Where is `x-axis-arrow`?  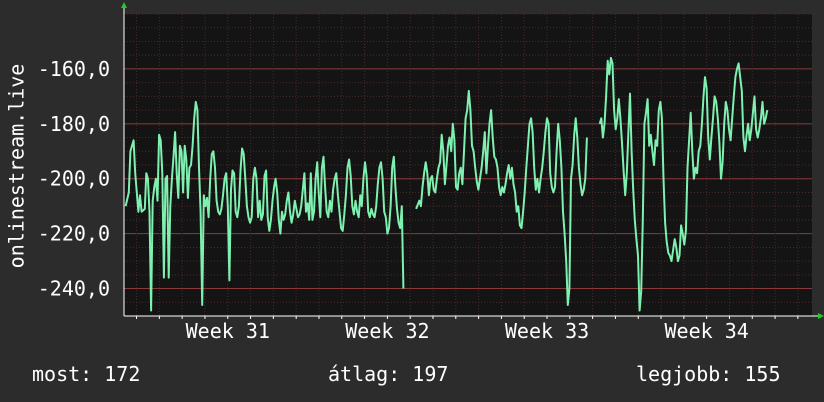 x-axis-arrow is located at coordinates (821, 316).